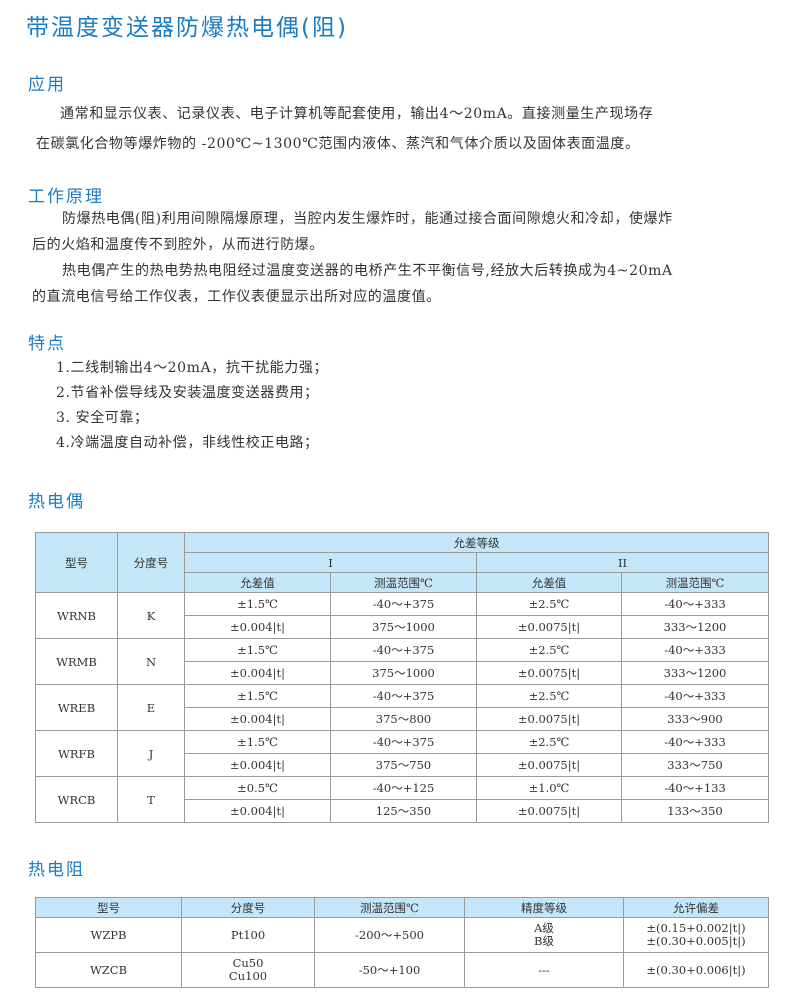 This screenshot has width=800, height=1007. Describe the element at coordinates (389, 935) in the screenshot. I see `cell-range: -200～+500` at that location.